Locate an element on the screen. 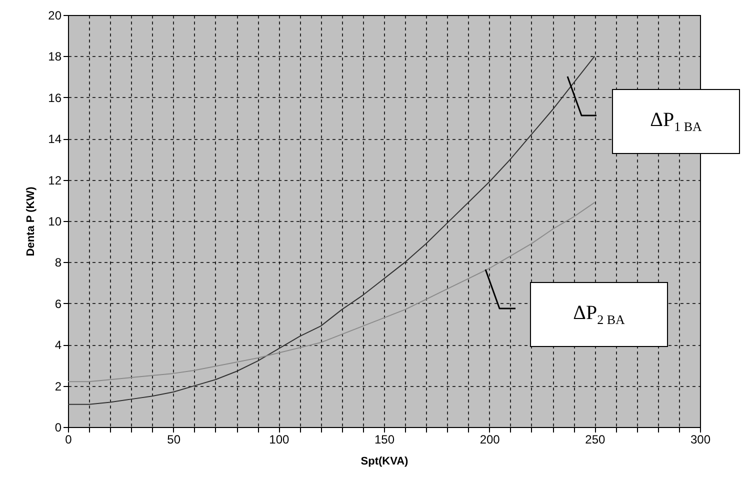 Image resolution: width=742 pixels, height=503 pixels. x-tick-label: 150 is located at coordinates (384, 439).